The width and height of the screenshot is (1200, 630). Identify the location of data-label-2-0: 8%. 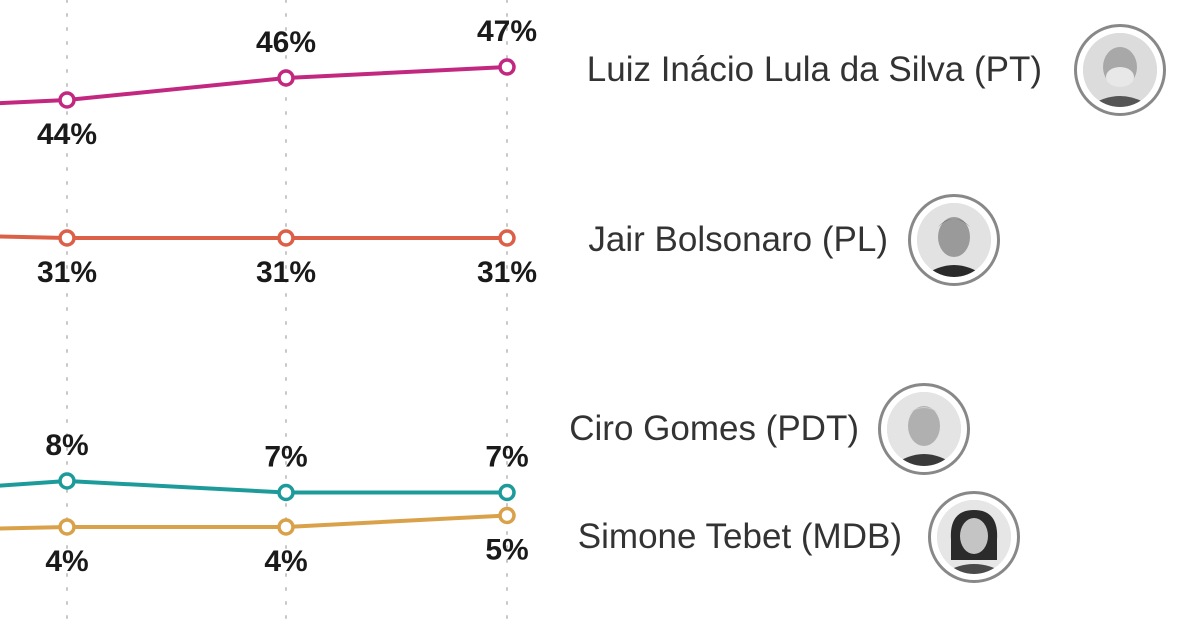
(66, 445).